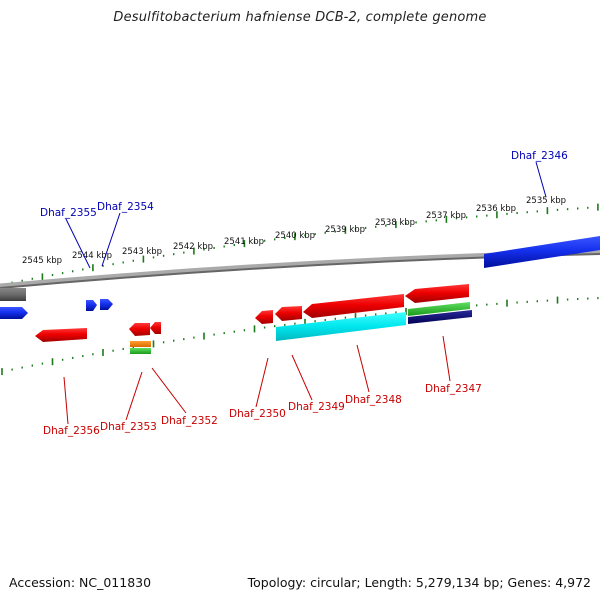  I want to click on reverse-genes, so click(253, 319).